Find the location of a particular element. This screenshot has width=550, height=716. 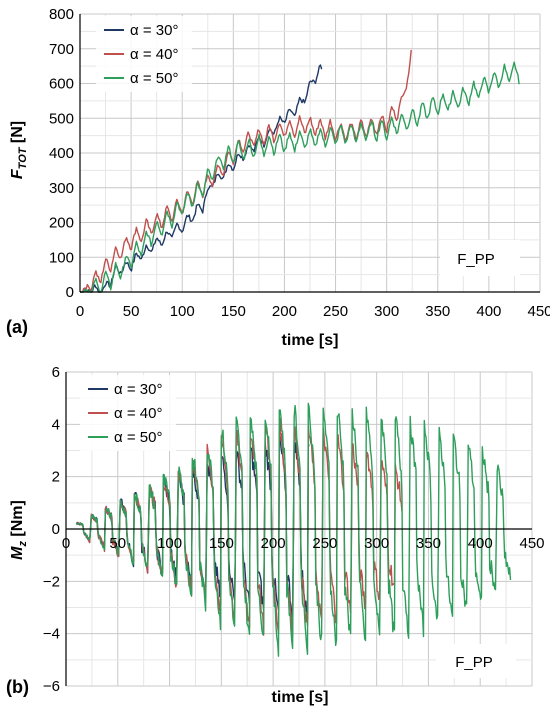

panel-a-y-label-unit: [N] is located at coordinates (17, 134).